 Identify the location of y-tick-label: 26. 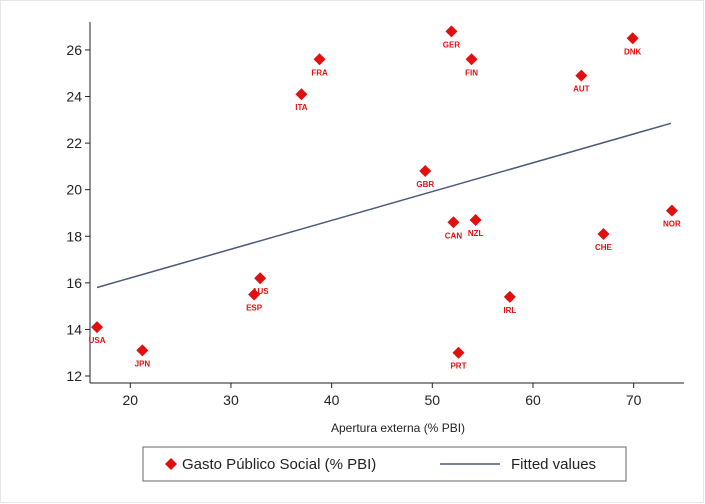
(74, 50).